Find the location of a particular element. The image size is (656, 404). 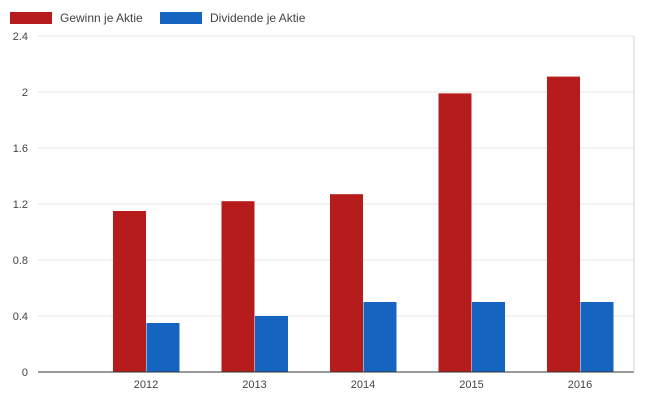

bar-dividende-2016 is located at coordinates (597, 337).